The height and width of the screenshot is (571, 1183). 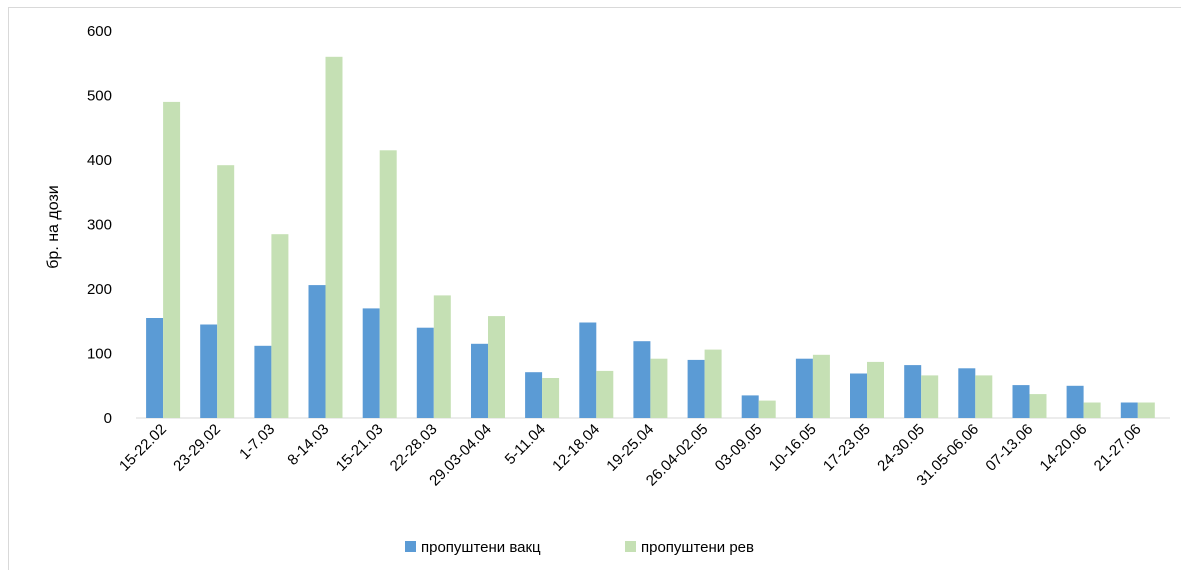 What do you see at coordinates (481, 547) in the screenshot?
I see `legend-label-series-1: пропуштени вакц` at bounding box center [481, 547].